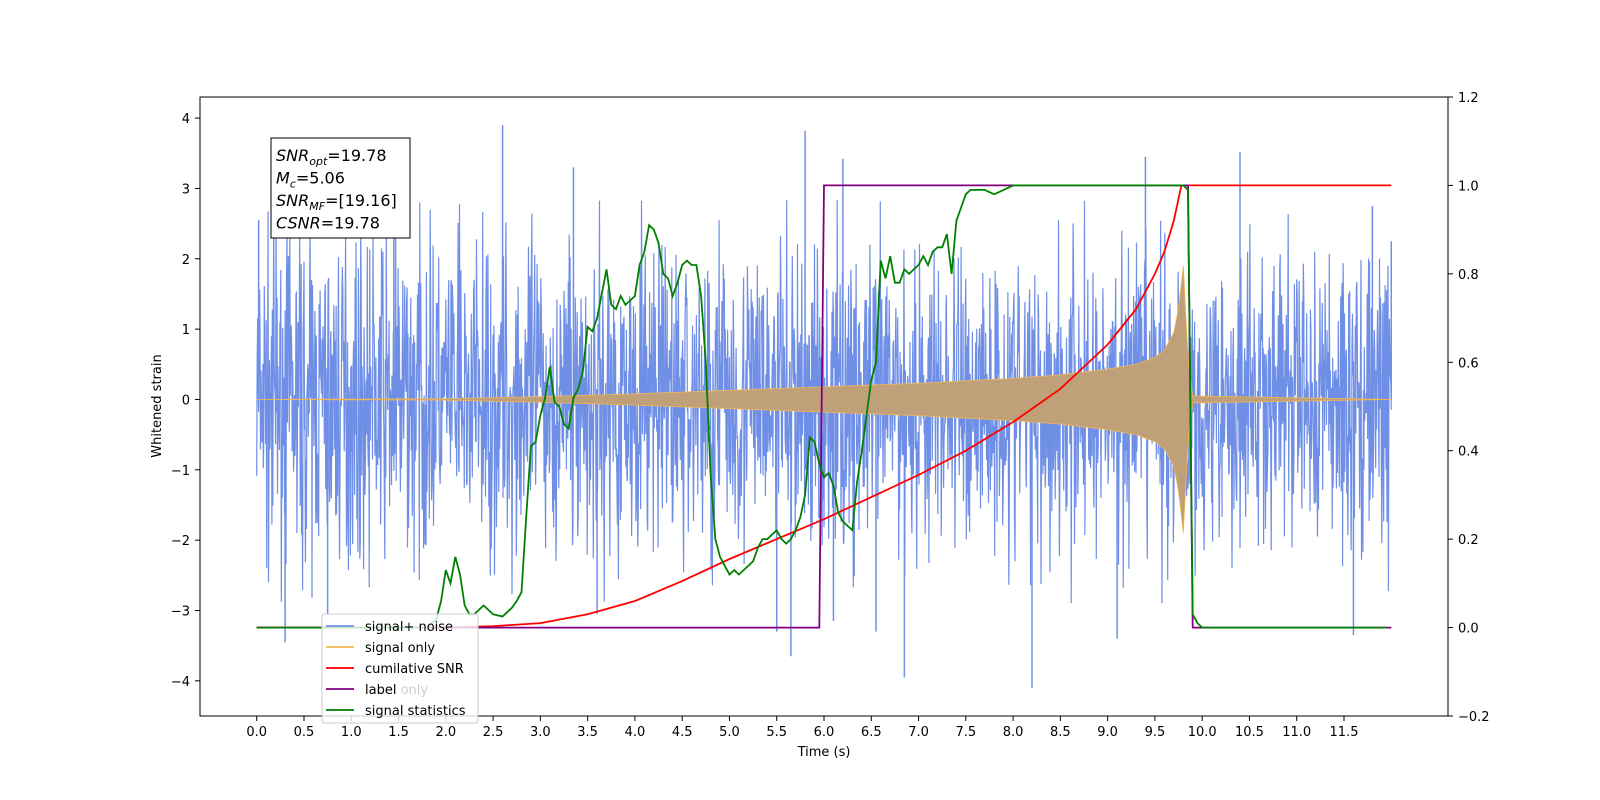 Image resolution: width=1600 pixels, height=800 pixels. Describe the element at coordinates (414, 669) in the screenshot. I see `legend-label: cumilative SNR` at that location.